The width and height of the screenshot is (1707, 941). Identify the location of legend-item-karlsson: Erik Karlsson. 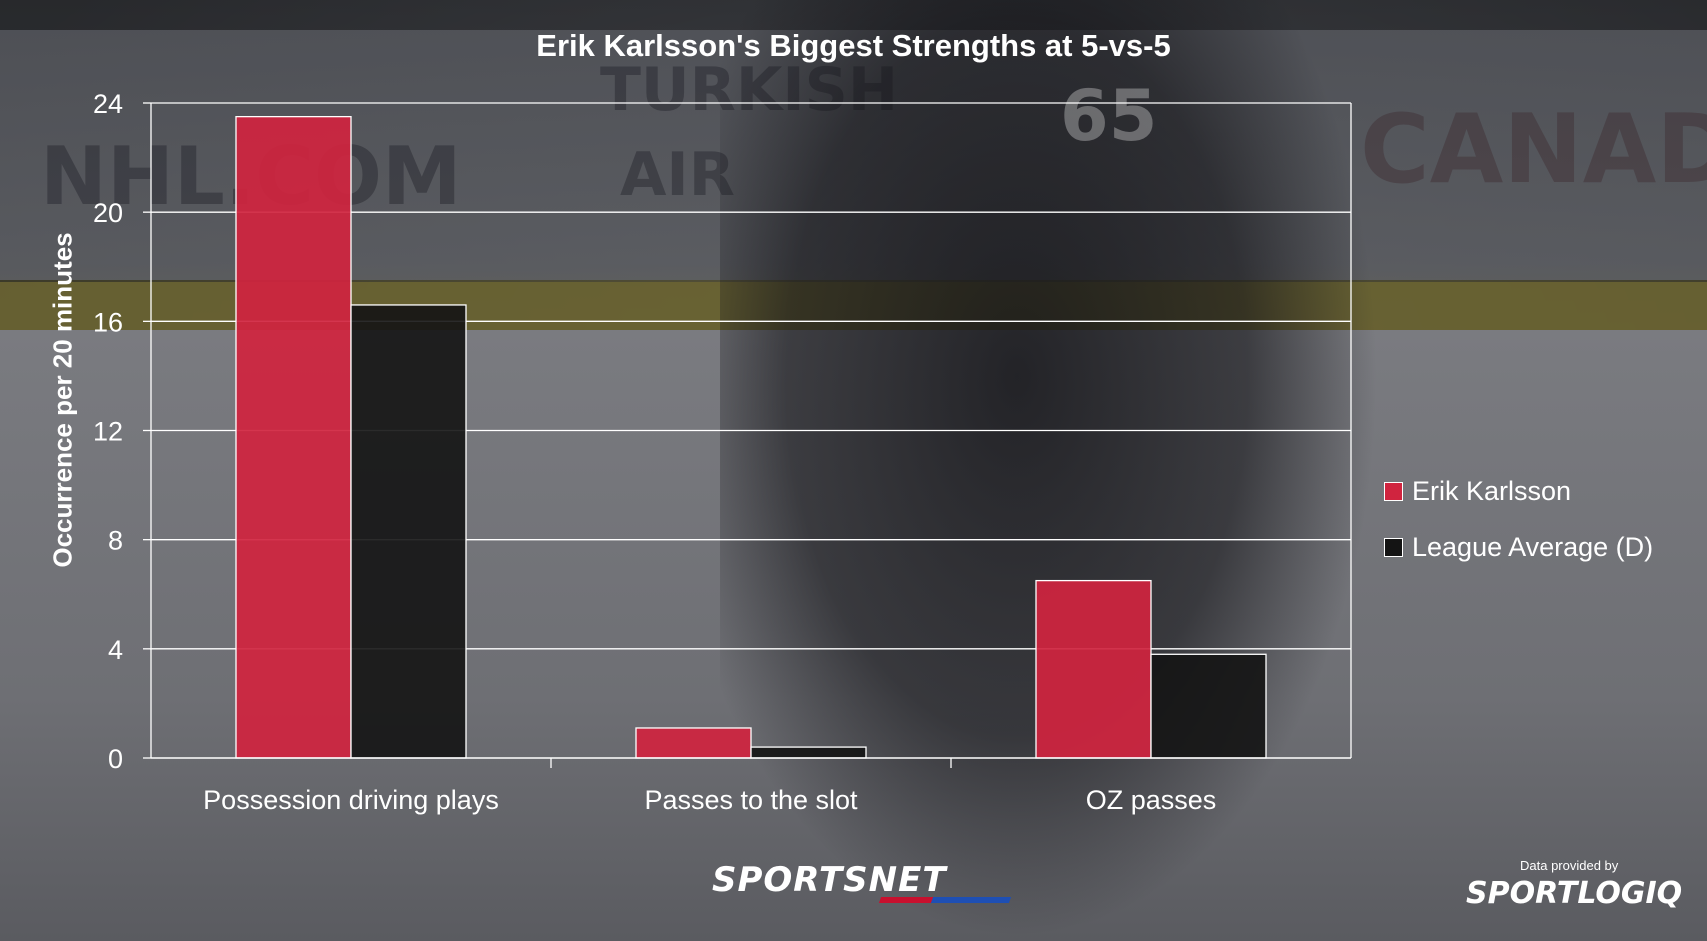
(1518, 491).